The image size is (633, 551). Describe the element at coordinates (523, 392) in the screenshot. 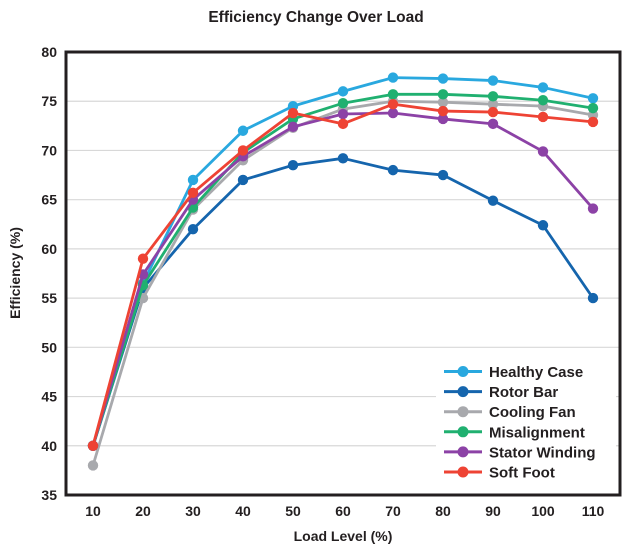

I see `legend-label-rotor-bar: Rotor Bar` at that location.